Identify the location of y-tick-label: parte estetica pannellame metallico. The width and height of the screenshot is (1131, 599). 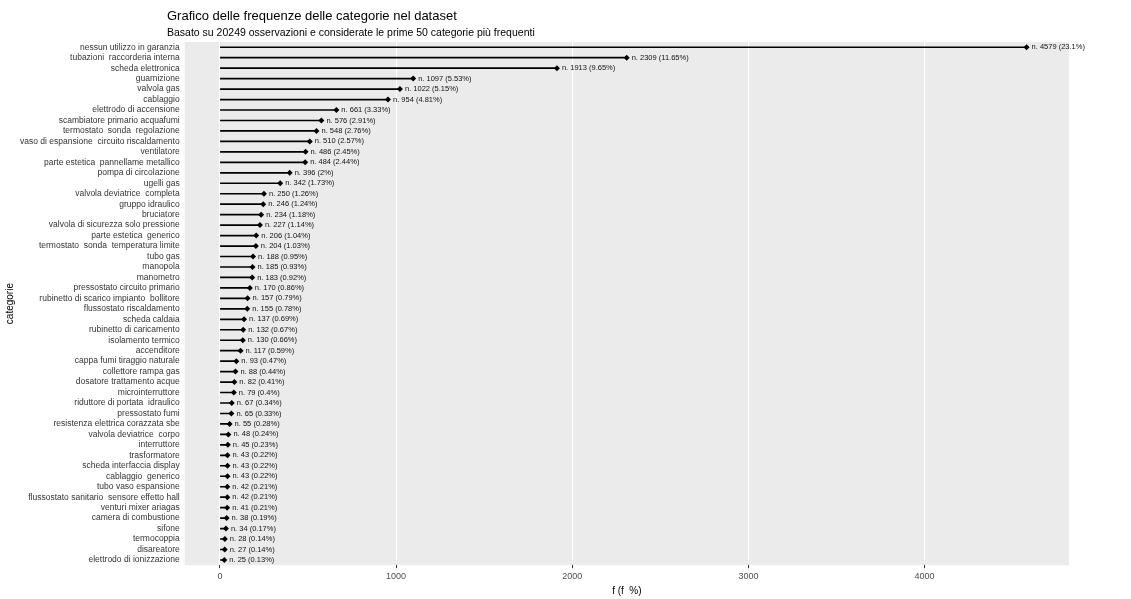
(112, 161).